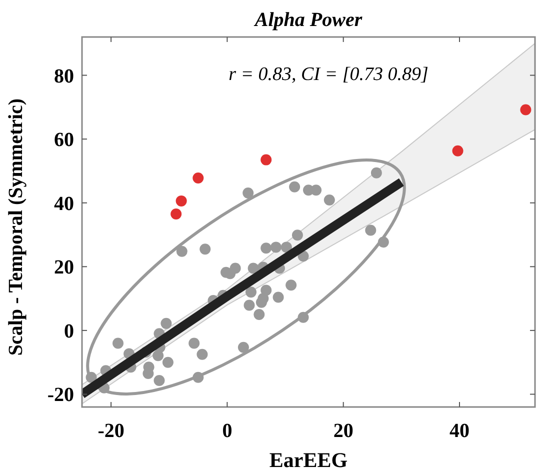 The width and height of the screenshot is (540, 476). What do you see at coordinates (64, 267) in the screenshot?
I see `y-tick-label: 20` at bounding box center [64, 267].